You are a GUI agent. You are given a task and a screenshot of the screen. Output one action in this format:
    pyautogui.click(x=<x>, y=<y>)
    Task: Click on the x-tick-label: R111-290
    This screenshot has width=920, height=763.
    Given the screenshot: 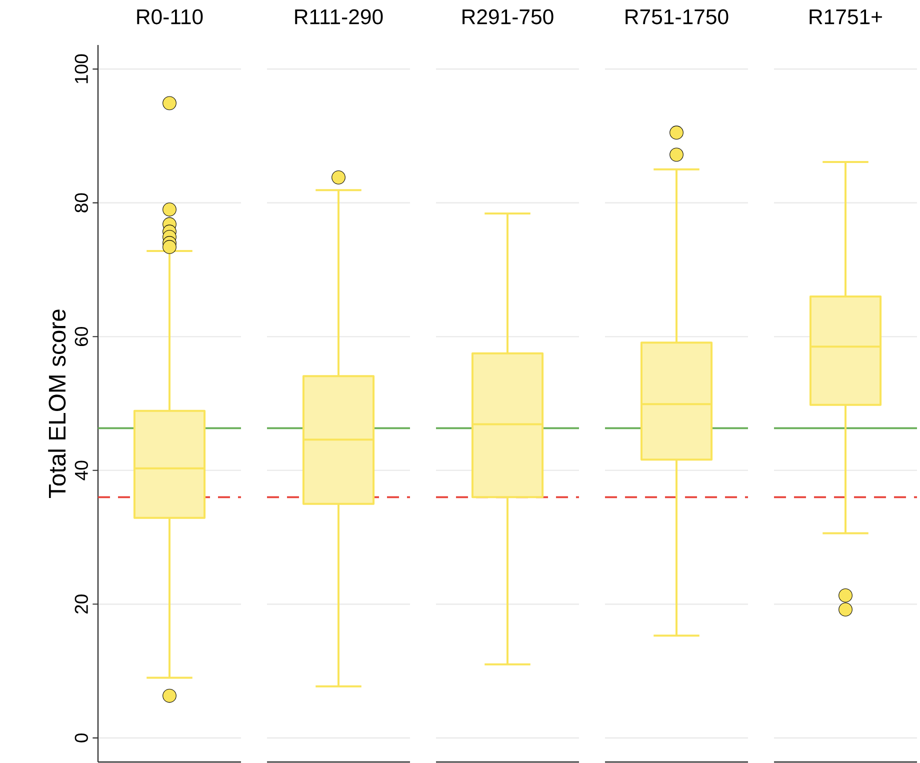 What is the action you would take?
    pyautogui.click(x=339, y=16)
    